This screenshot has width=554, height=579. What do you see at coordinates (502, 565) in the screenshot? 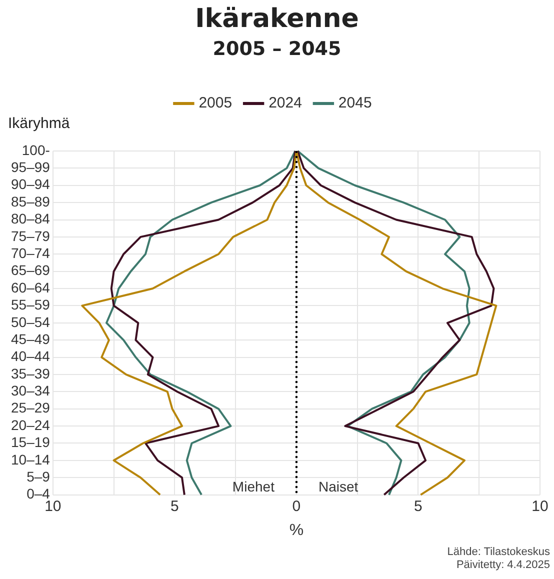
I see `text: Päivitetty: 4.4.2025` at bounding box center [502, 565].